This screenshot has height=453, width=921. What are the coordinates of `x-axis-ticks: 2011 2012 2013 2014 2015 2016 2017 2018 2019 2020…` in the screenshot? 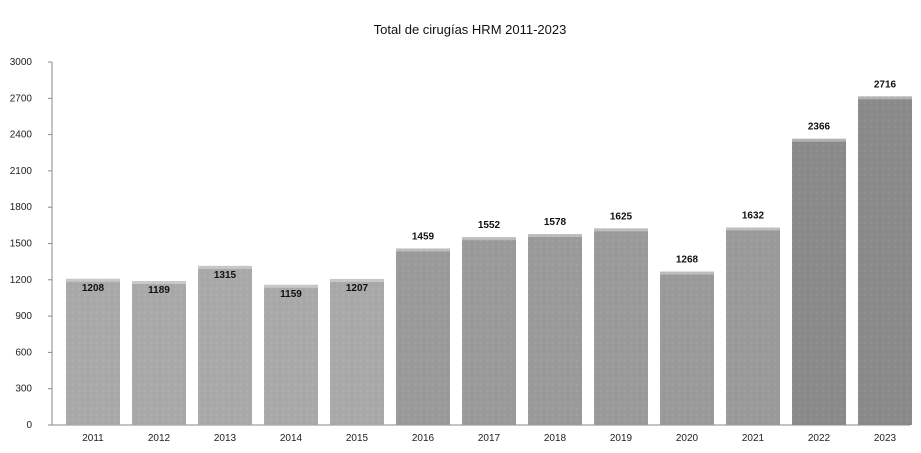 It's located at (489, 438).